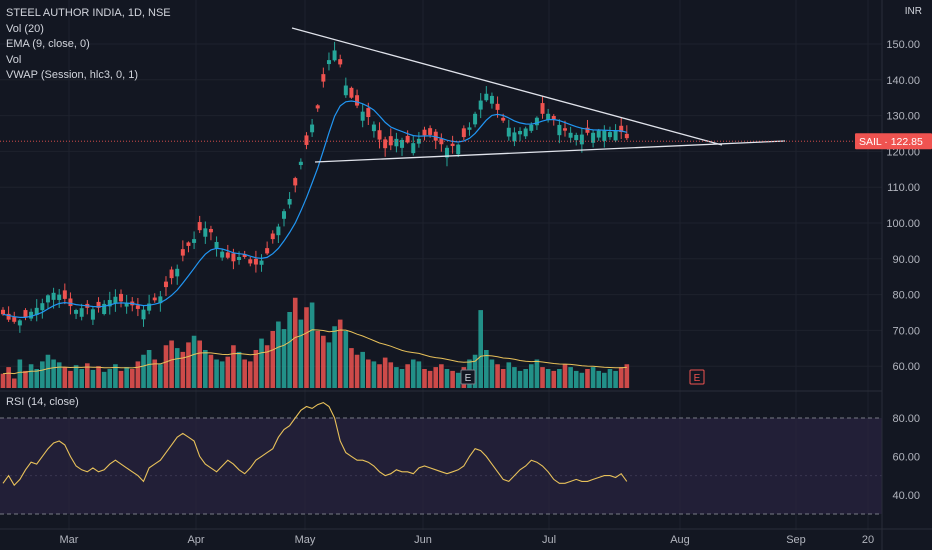 This screenshot has width=932, height=550. Describe the element at coordinates (42, 402) in the screenshot. I see `rsi-title: RSI (14, close)` at that location.